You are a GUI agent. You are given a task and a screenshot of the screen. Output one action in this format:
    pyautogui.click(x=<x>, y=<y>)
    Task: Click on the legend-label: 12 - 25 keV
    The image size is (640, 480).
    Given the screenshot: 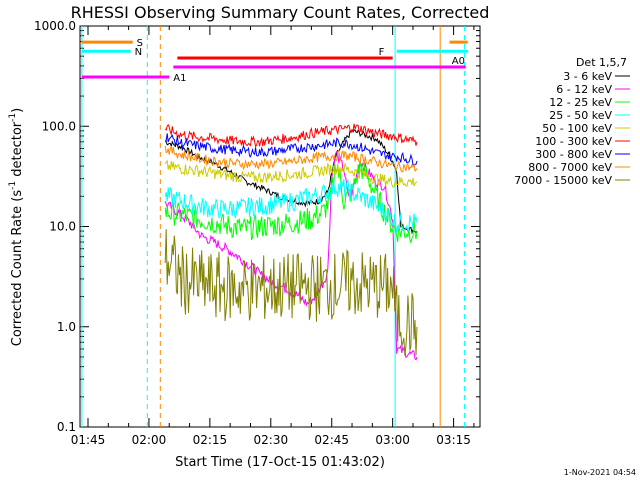 What is the action you would take?
    pyautogui.click(x=580, y=102)
    